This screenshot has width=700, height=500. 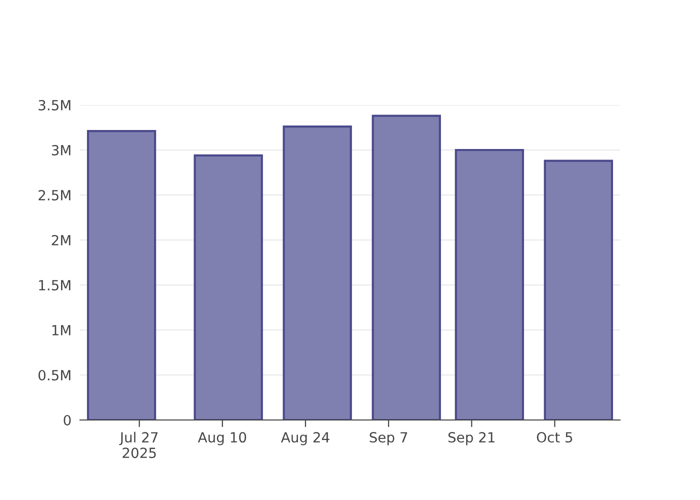 What do you see at coordinates (138, 445) in the screenshot?
I see `x-tick-label: Jul 27 2025` at bounding box center [138, 445].